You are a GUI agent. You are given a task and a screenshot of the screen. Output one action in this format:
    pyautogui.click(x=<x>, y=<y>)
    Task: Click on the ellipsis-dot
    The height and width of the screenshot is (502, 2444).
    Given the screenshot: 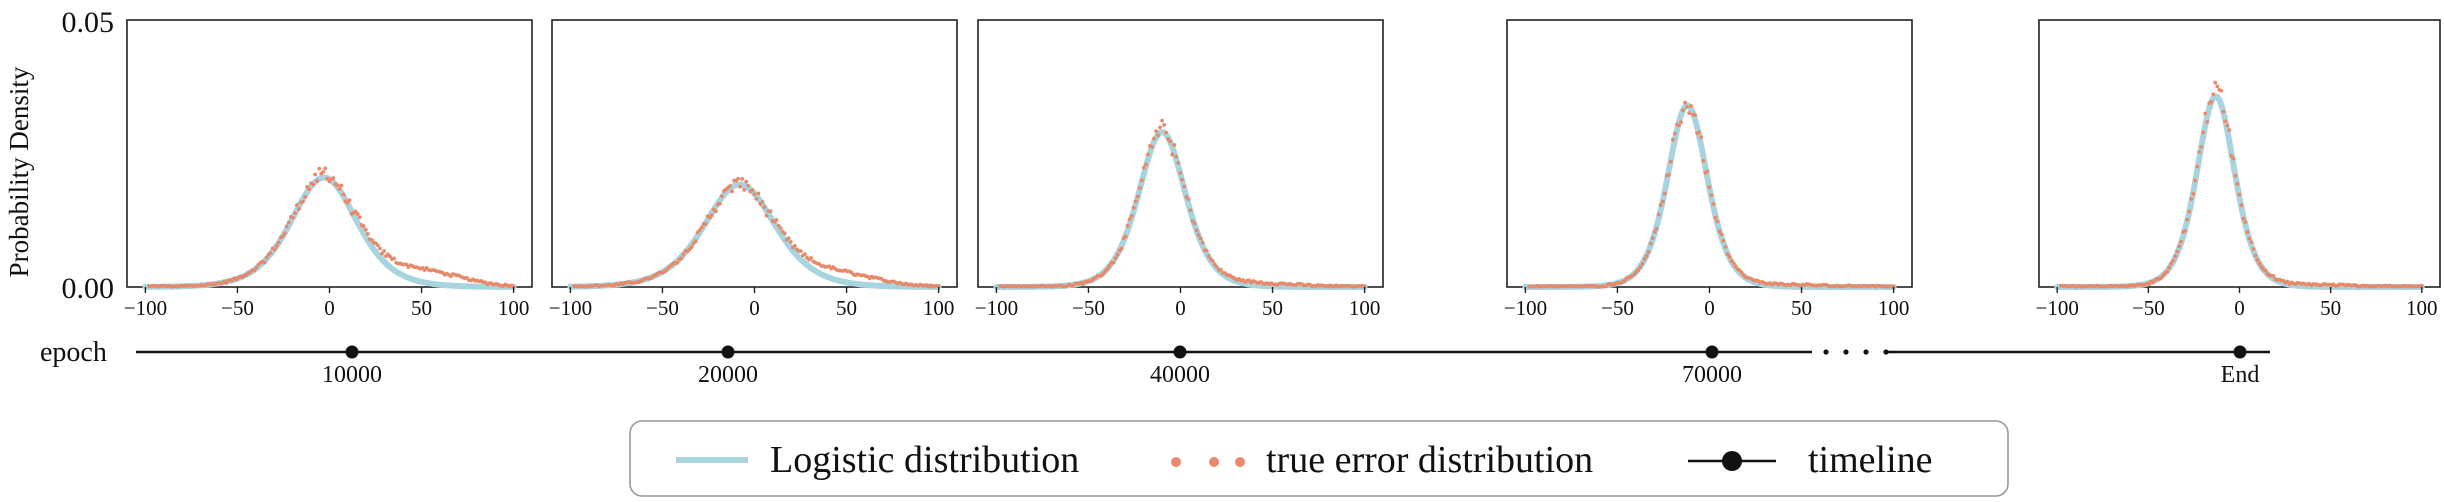 What is the action you would take?
    pyautogui.click(x=1866, y=352)
    